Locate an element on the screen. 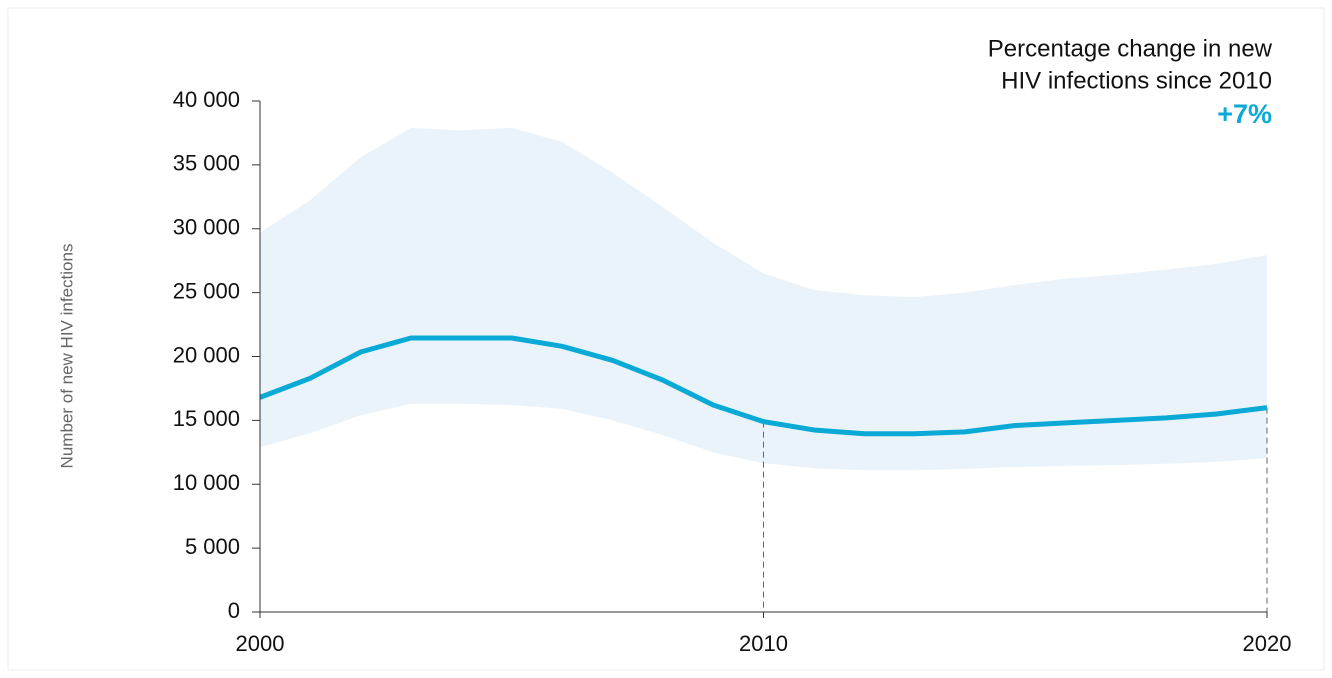 The height and width of the screenshot is (678, 1332). annotation-value: +7% is located at coordinates (1244, 114).